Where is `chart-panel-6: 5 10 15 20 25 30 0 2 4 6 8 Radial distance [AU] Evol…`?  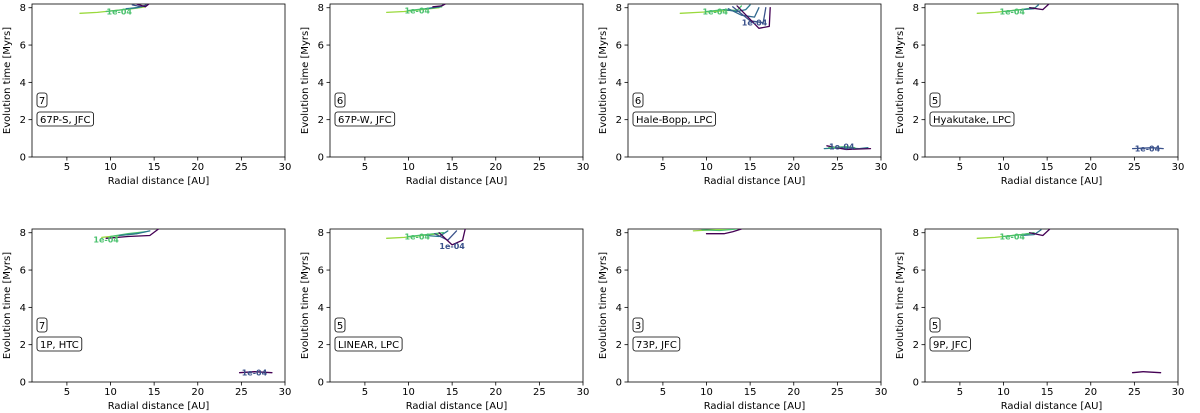 chart-panel-6: 5 10 15 20 25 30 0 2 4 6 8 Radial distance [AU] Evol… is located at coordinates (444, 320).